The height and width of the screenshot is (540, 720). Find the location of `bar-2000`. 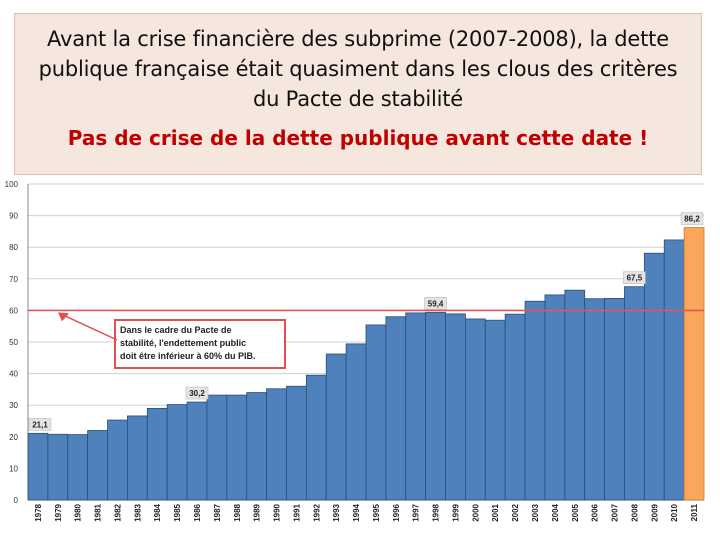

bar-2000 is located at coordinates (475, 409).